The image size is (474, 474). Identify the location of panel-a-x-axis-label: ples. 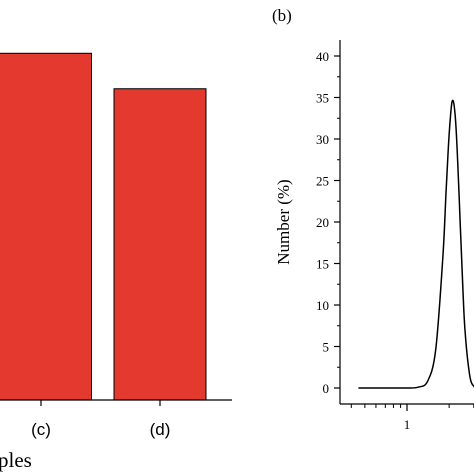
(16, 460).